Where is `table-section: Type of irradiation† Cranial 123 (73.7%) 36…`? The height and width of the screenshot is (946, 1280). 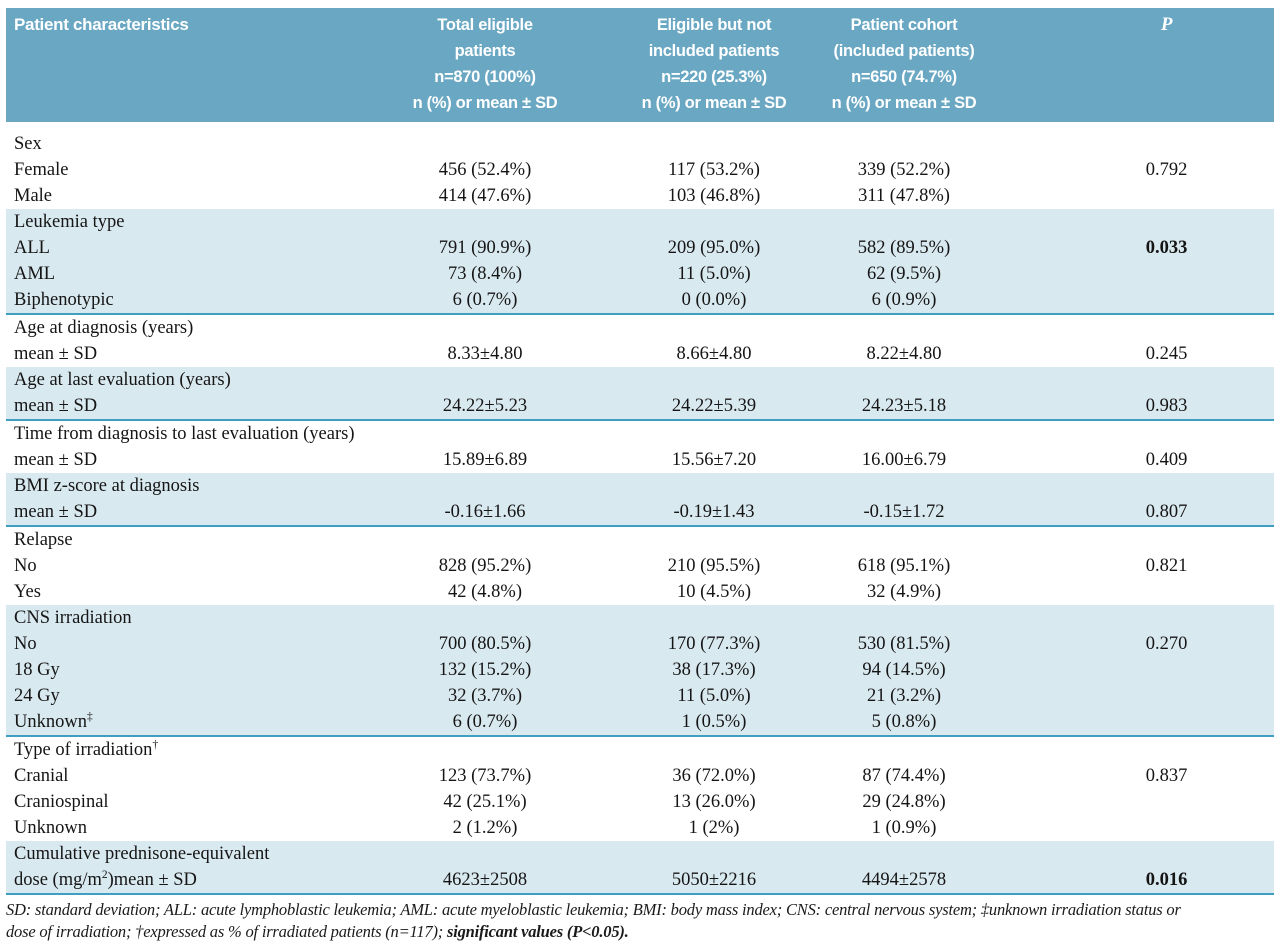
table-section: Type of irradiation† Cranial 123 (73.7%) 36… is located at coordinates (640, 788).